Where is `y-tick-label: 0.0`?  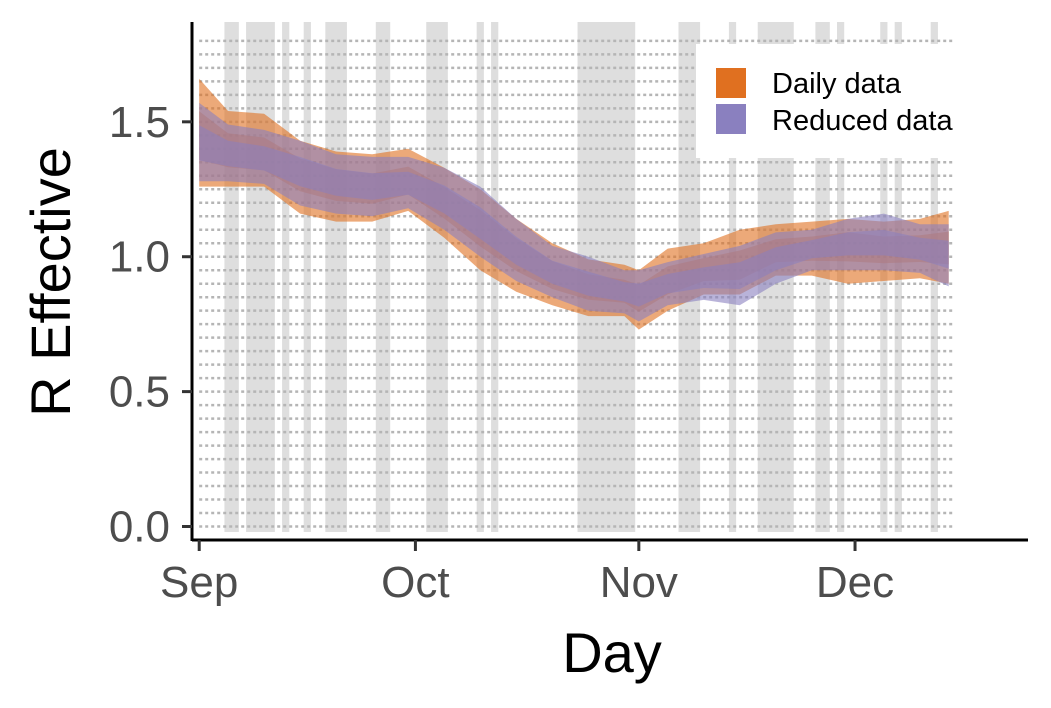
y-tick-label: 0.0 is located at coordinates (139, 527).